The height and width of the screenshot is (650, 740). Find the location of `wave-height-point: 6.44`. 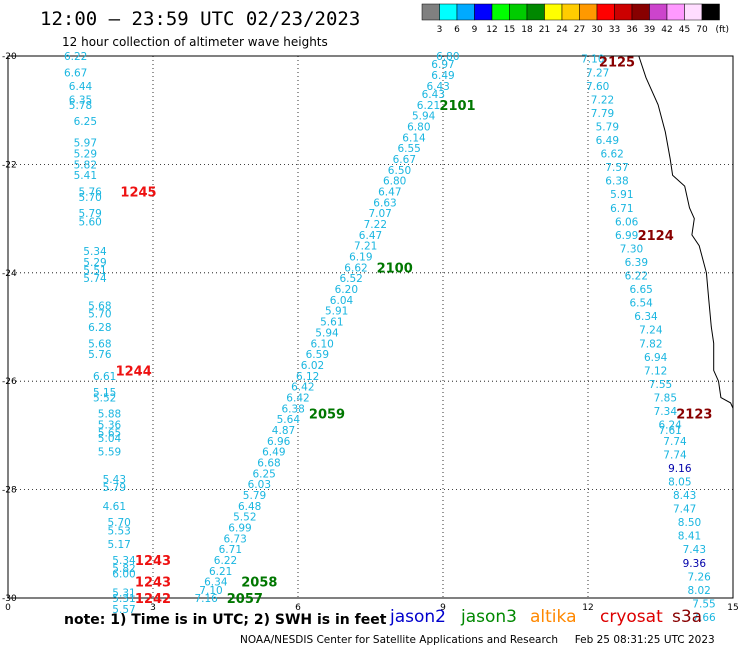

wave-height-point: 6.44 is located at coordinates (81, 87).